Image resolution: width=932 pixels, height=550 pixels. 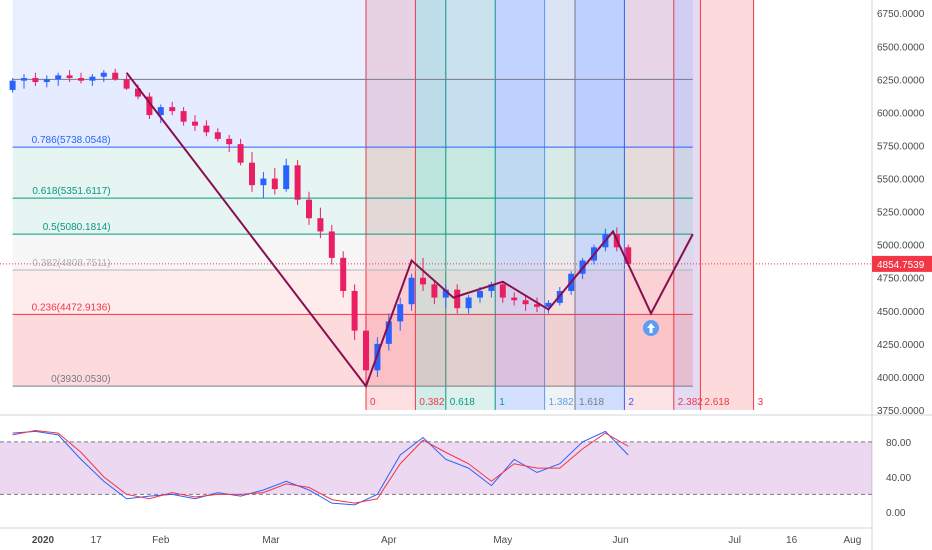 What do you see at coordinates (621, 540) in the screenshot?
I see `time-tick-label: Jun` at bounding box center [621, 540].